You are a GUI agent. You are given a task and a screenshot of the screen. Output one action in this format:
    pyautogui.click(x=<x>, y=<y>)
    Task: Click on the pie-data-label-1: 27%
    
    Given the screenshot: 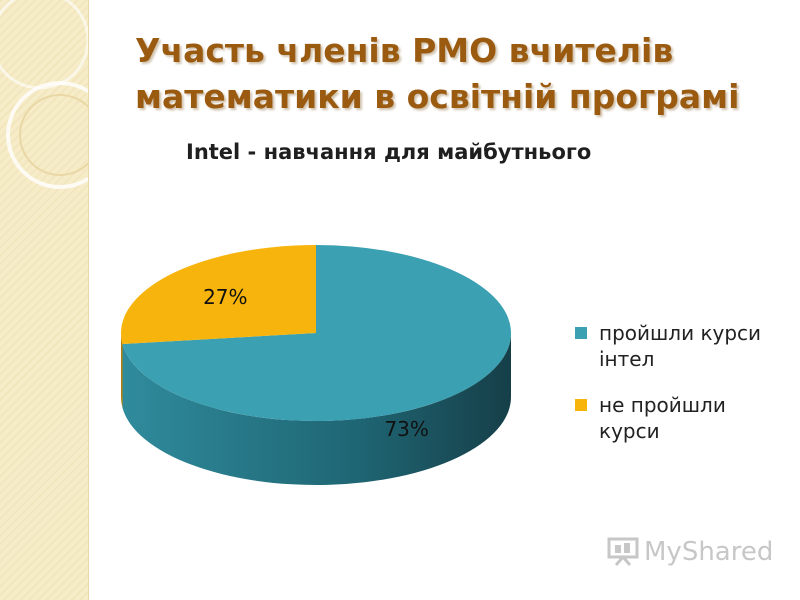 What is the action you would take?
    pyautogui.click(x=225, y=297)
    